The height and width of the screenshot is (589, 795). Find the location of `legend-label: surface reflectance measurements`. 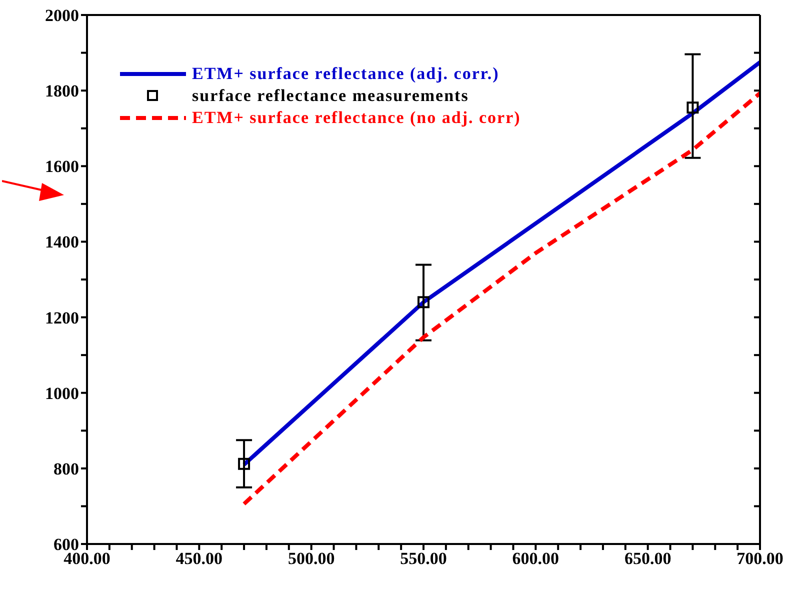

legend-label: surface reflectance measurements is located at coordinates (330, 96).